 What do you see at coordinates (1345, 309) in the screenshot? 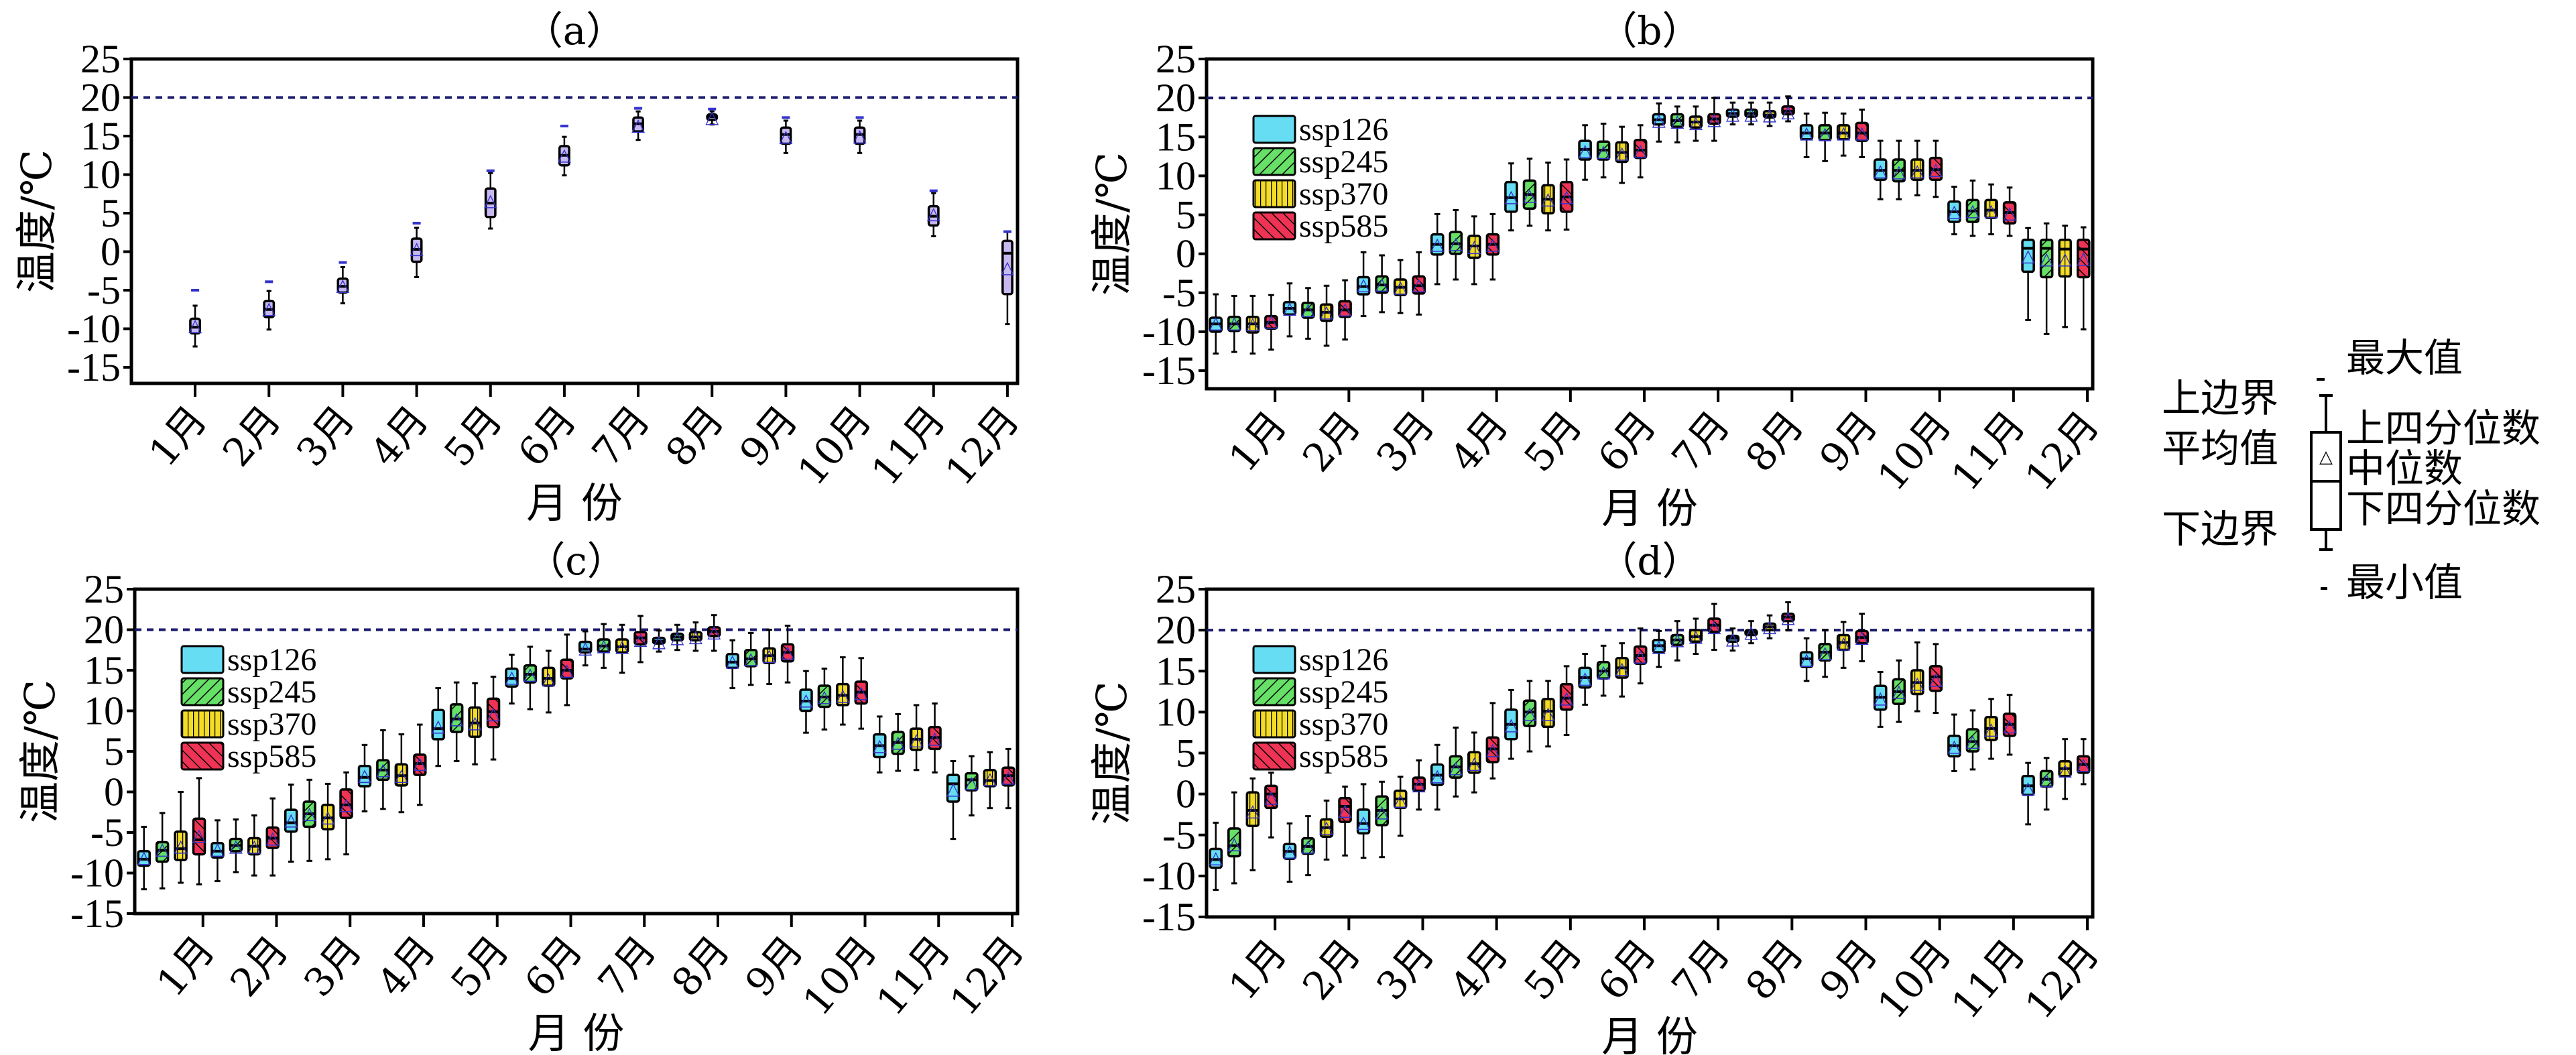
I see `box-ssp585-2月: △` at bounding box center [1345, 309].